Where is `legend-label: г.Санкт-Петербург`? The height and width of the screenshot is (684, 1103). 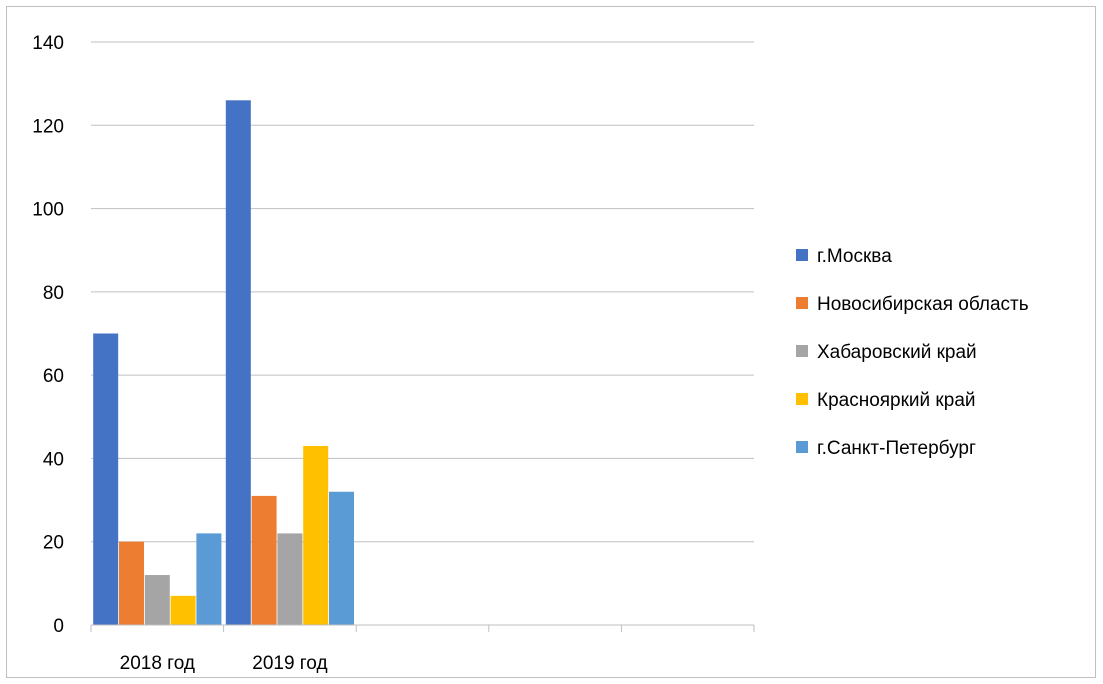 legend-label: г.Санкт-Петербург is located at coordinates (896, 448).